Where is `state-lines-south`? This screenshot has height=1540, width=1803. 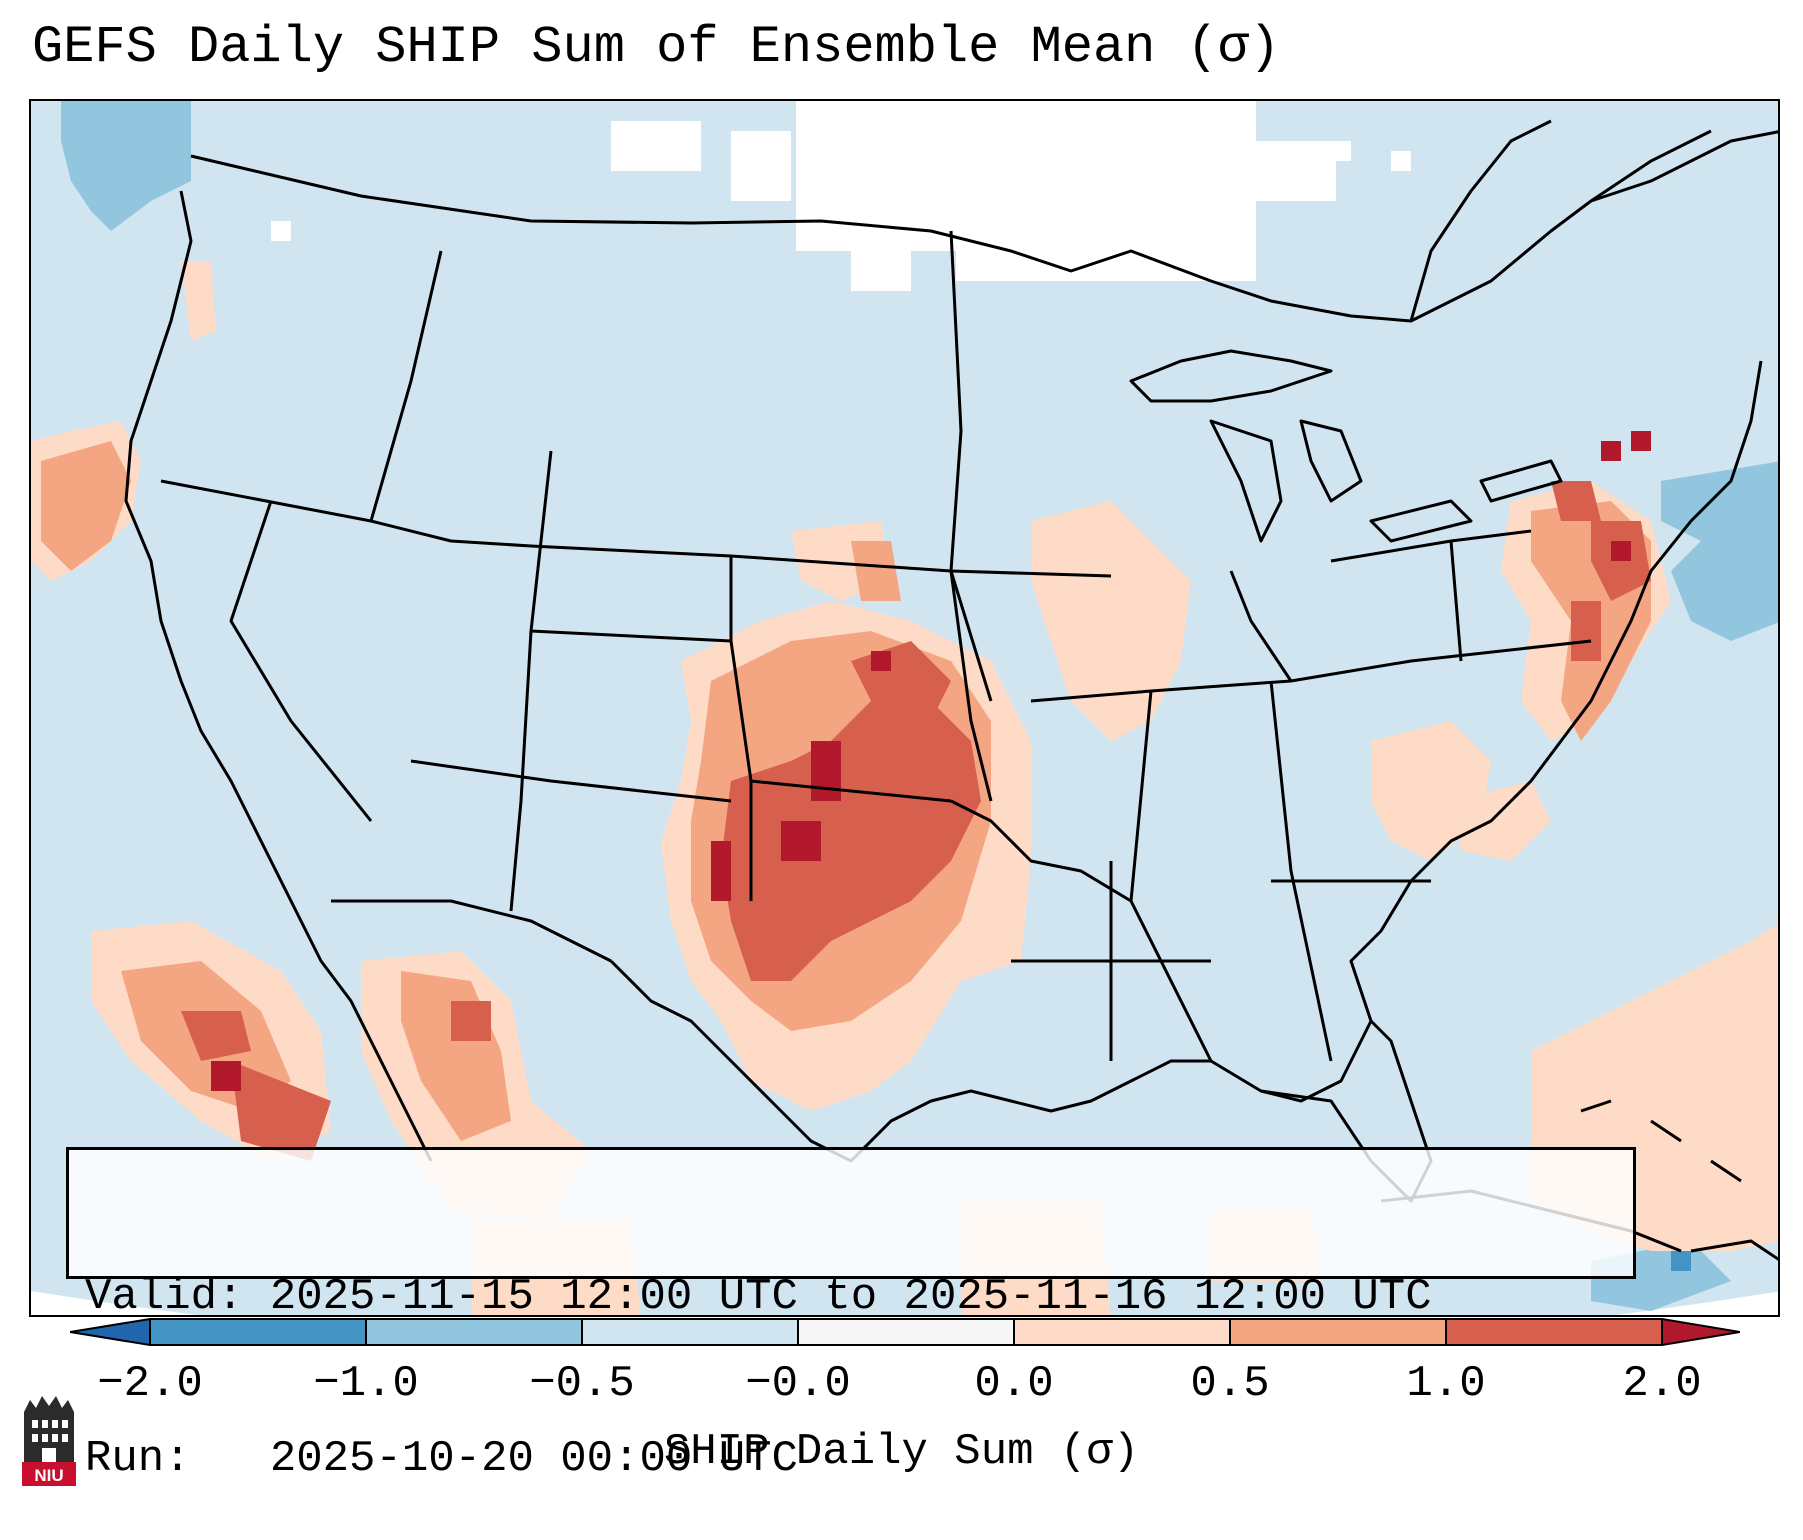
state-lines-south is located at coordinates (1190, 930).